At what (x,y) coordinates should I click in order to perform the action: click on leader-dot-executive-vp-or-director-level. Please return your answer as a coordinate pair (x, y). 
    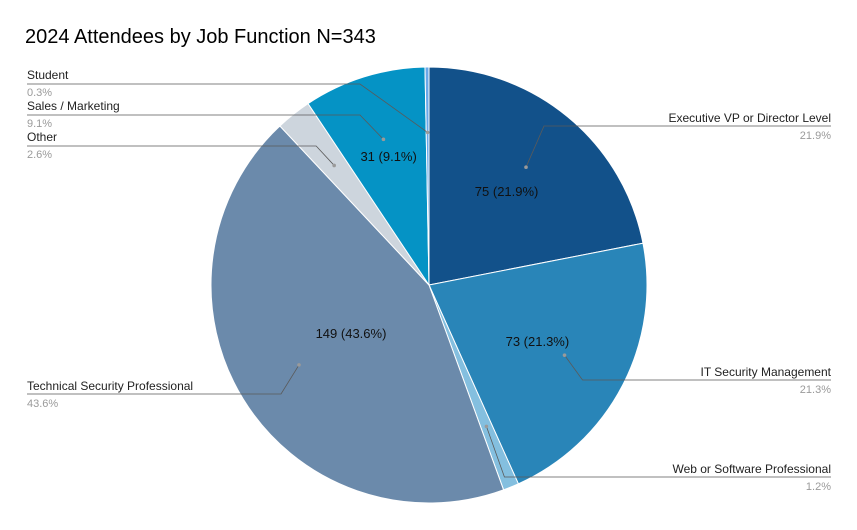
    Looking at the image, I should click on (526, 167).